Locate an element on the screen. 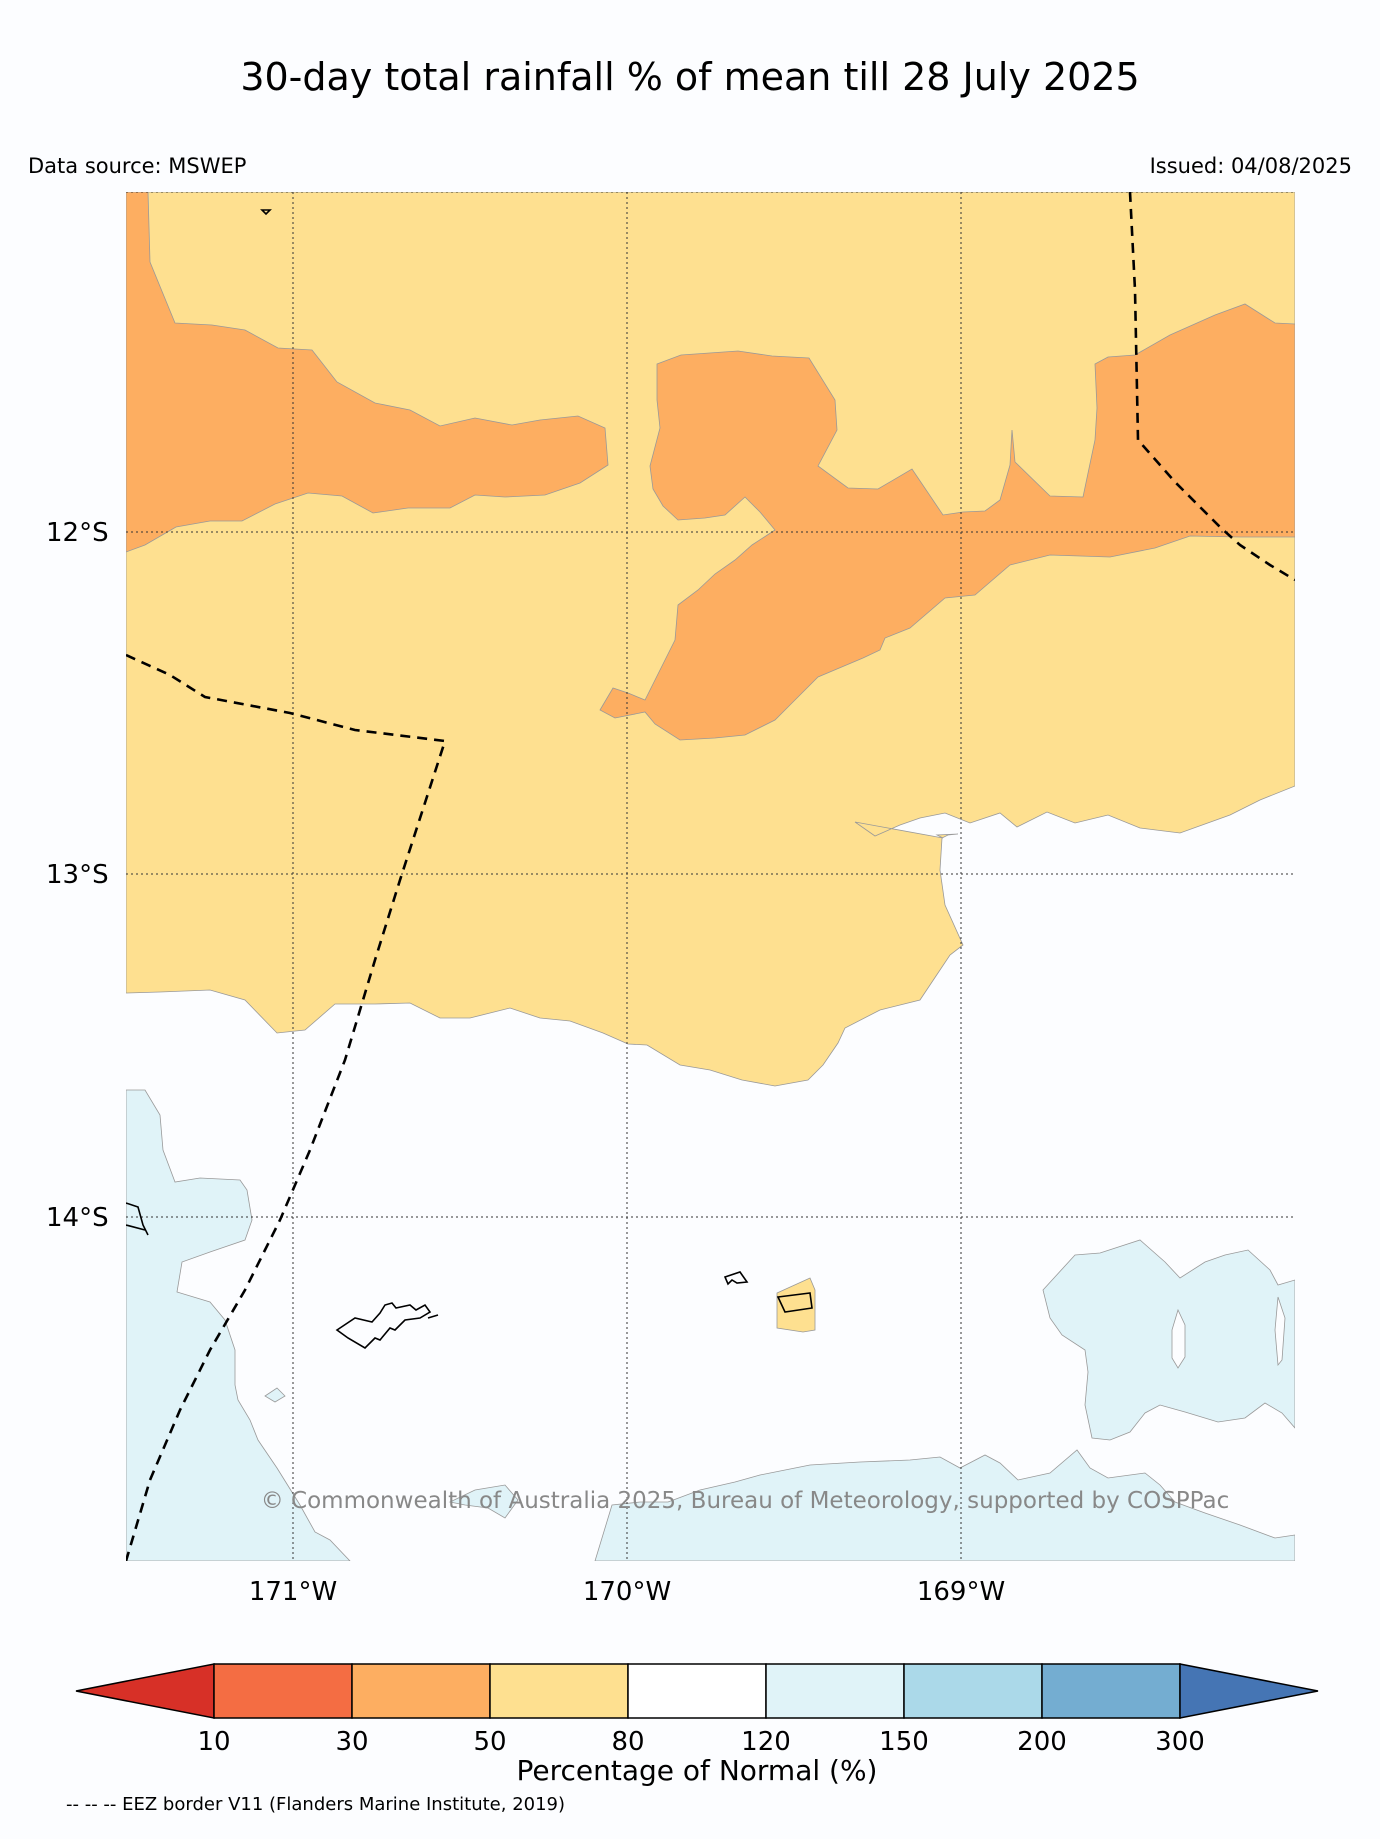 The height and width of the screenshot is (1839, 1380). region-120-150-islet is located at coordinates (275, 1395).